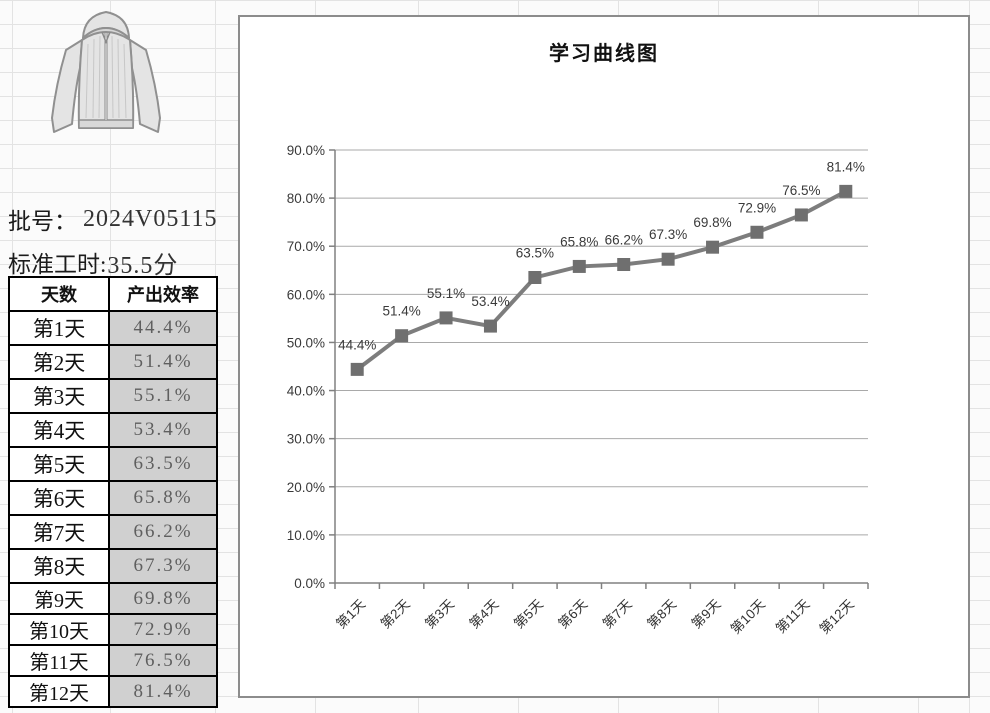 Image resolution: width=990 pixels, height=713 pixels. Describe the element at coordinates (306, 342) in the screenshot. I see `y-tick-label: 50.0%` at that location.